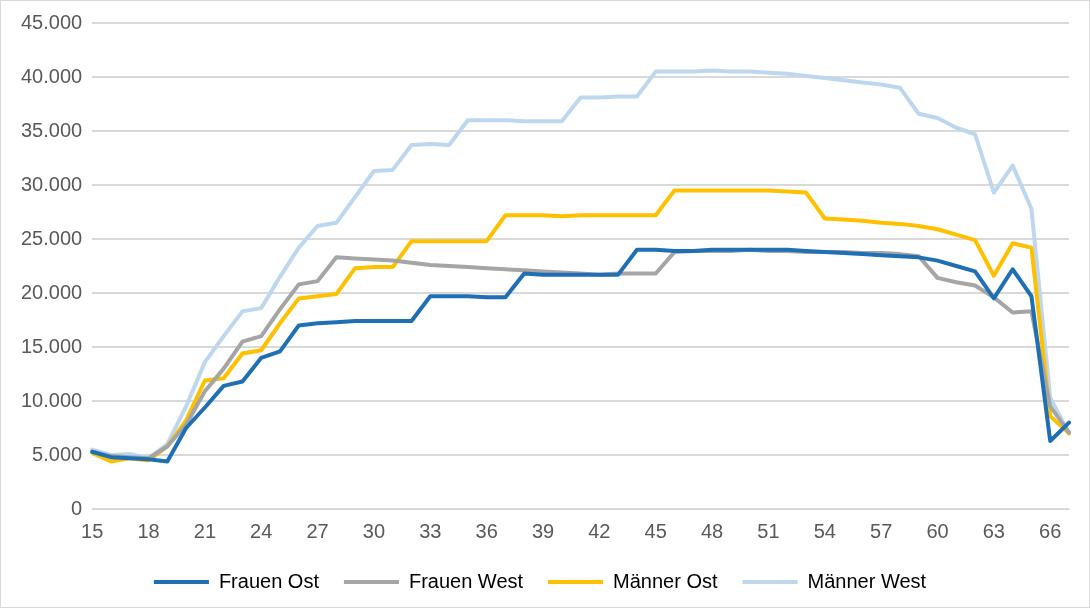 This screenshot has height=608, width=1090. I want to click on legend-label: Männer Ost, so click(665, 580).